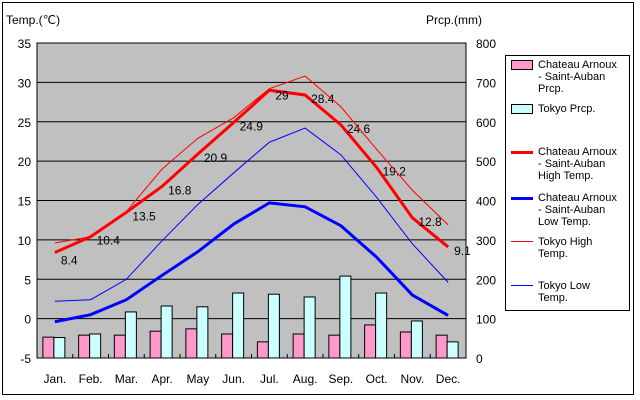 The height and width of the screenshot is (400, 640). What do you see at coordinates (486, 44) in the screenshot?
I see `right-tick-label: 800` at bounding box center [486, 44].